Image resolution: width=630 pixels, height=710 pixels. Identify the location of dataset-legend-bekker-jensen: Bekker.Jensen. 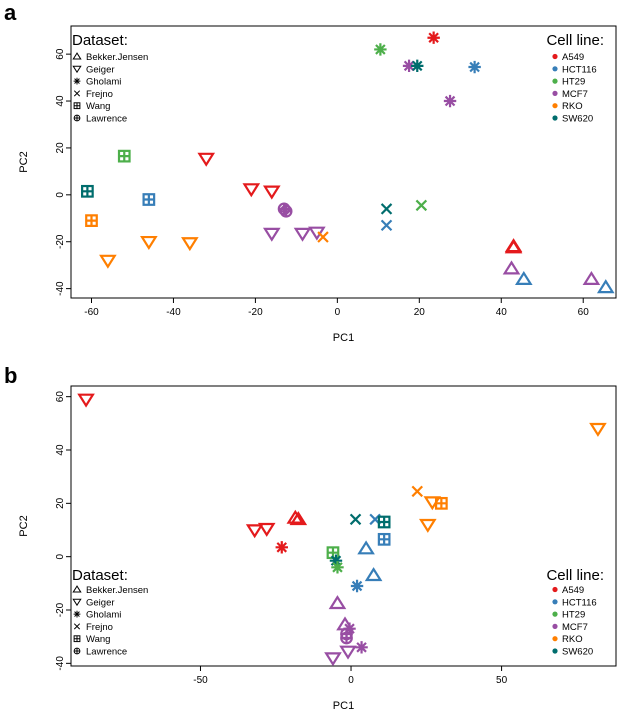
(110, 57).